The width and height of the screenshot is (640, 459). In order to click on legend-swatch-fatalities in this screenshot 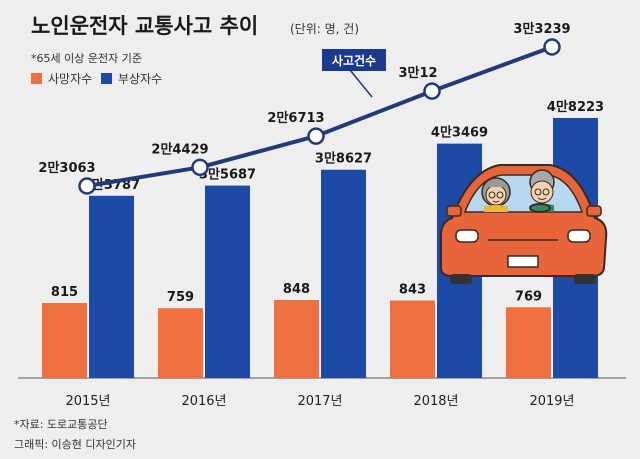, I will do `click(36, 78)`.